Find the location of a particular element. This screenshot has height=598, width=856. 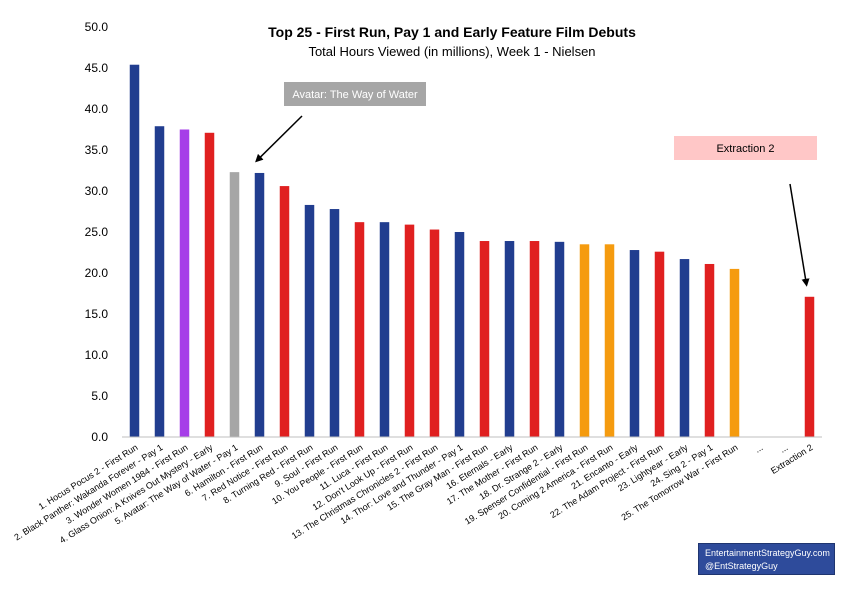

credit-handle: @EntStrategyGuy is located at coordinates (741, 566).